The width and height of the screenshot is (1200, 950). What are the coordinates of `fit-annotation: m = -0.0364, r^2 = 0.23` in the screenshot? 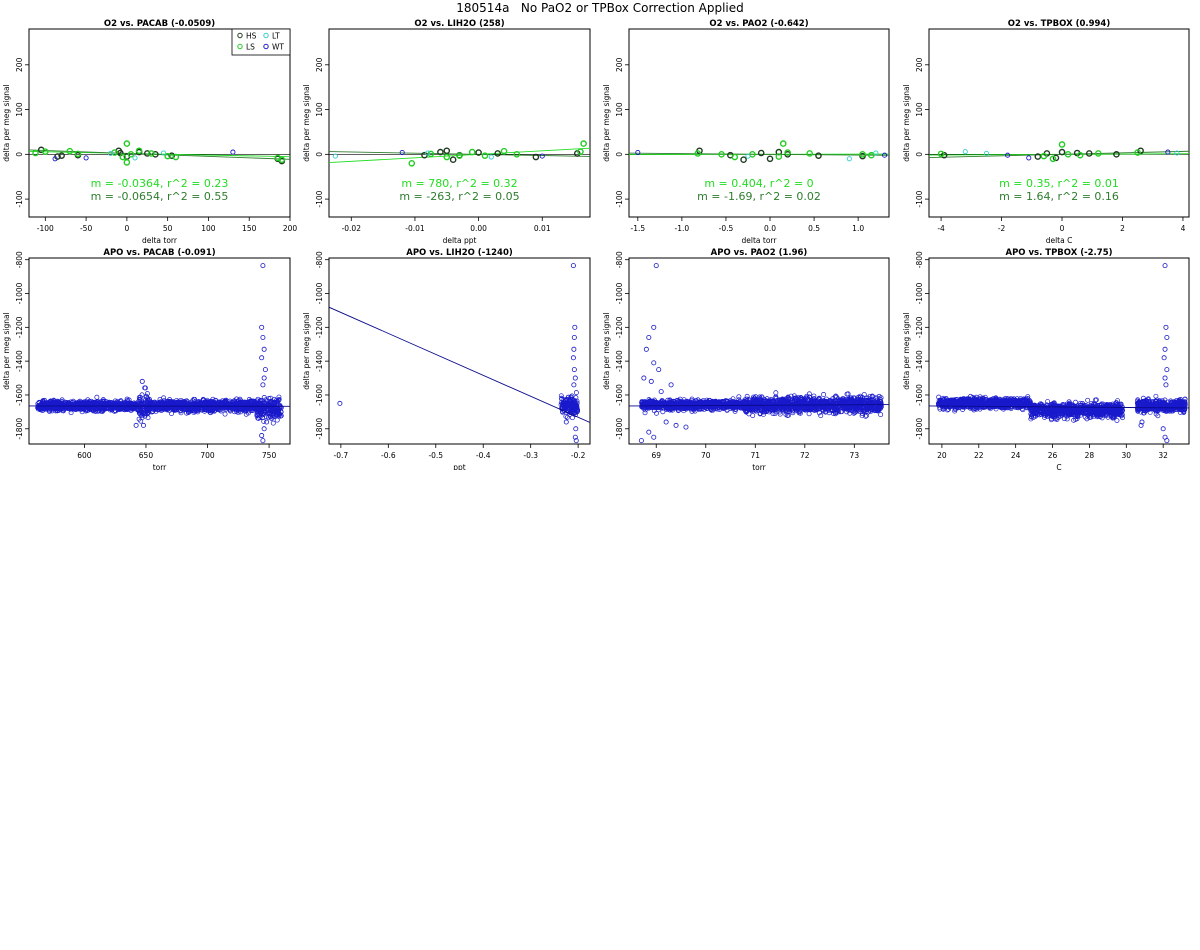 It's located at (160, 183).